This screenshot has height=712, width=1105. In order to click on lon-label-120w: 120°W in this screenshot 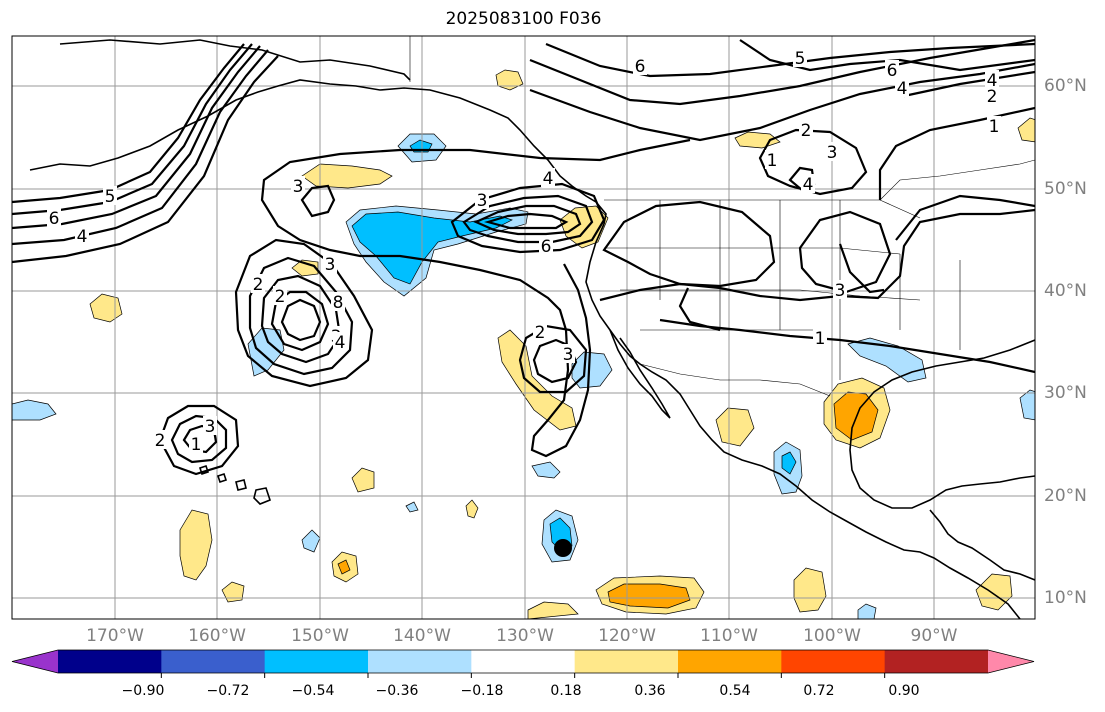, I will do `click(627, 636)`.